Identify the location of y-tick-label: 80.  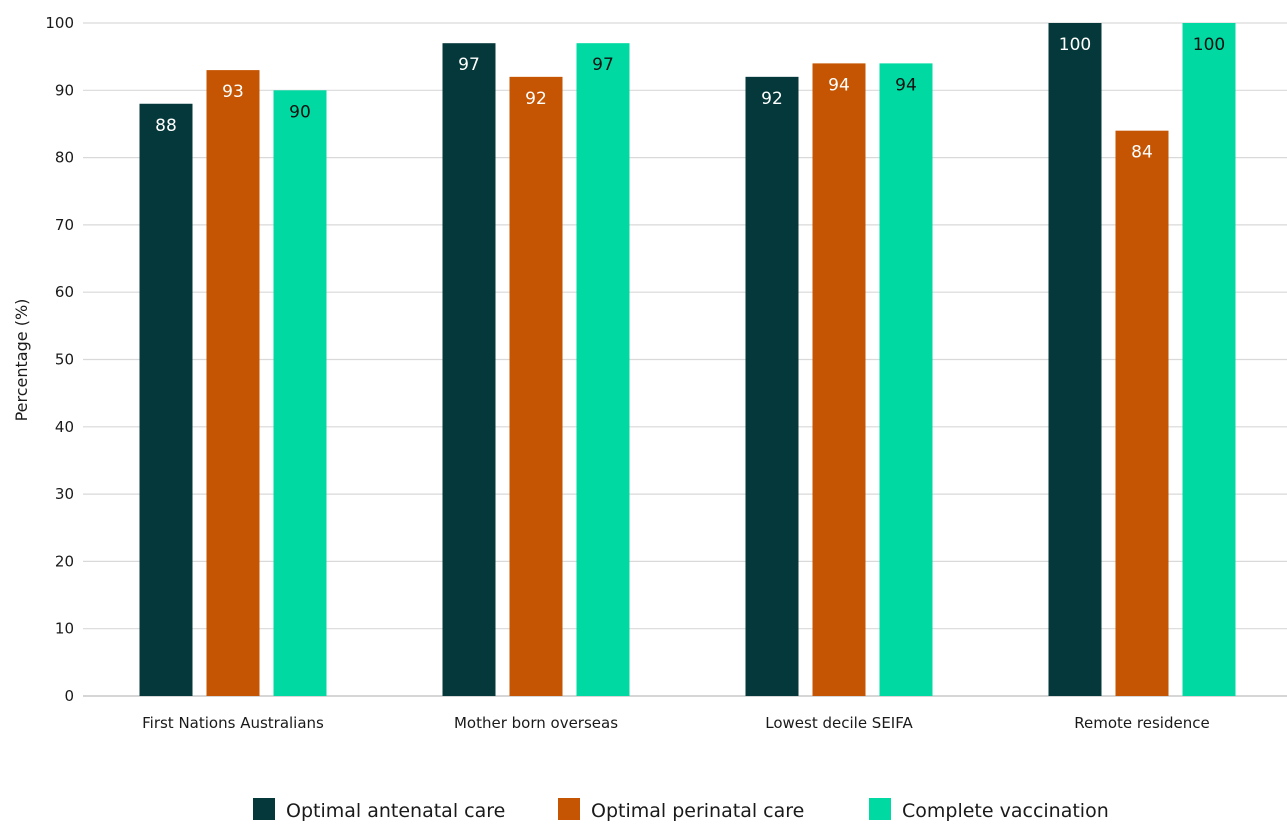
(64, 158).